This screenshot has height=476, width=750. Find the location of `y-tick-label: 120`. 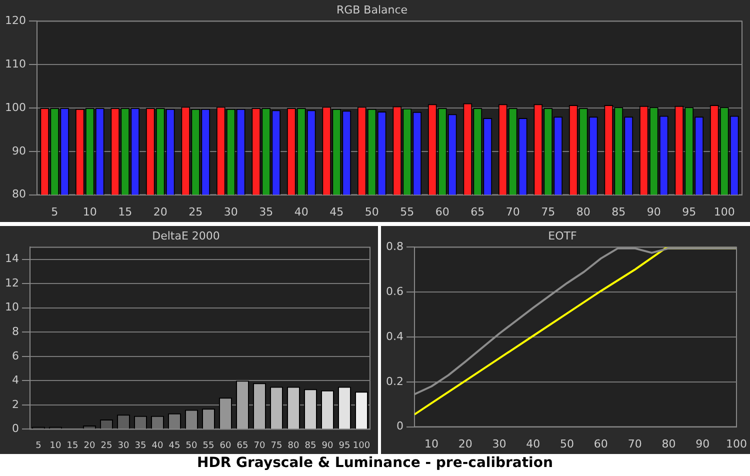

y-tick-label: 120 is located at coordinates (15, 21).